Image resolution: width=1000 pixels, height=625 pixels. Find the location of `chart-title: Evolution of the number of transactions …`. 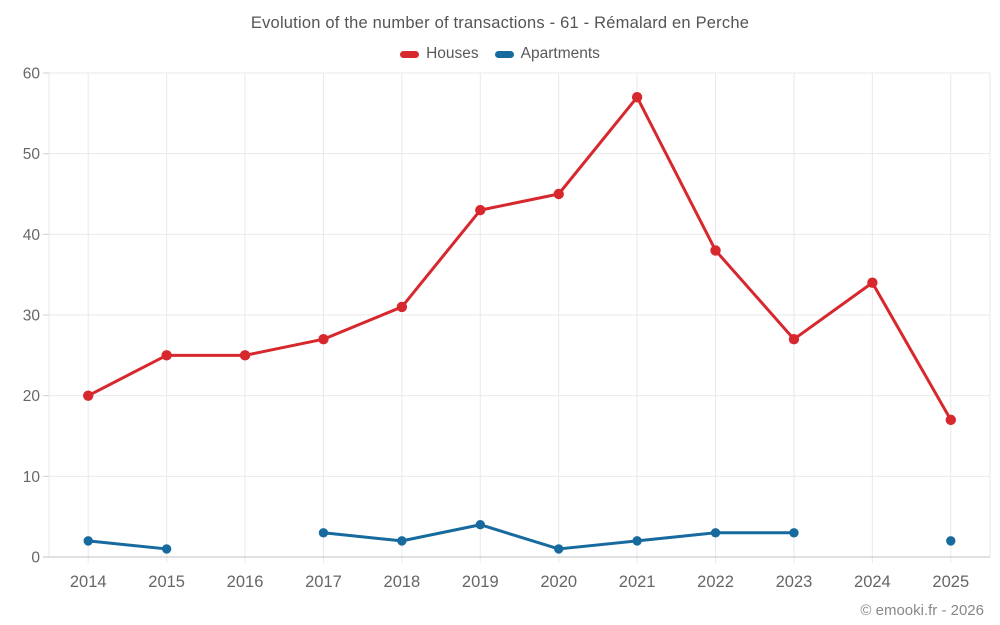

chart-title: Evolution of the number of transactions … is located at coordinates (500, 23).